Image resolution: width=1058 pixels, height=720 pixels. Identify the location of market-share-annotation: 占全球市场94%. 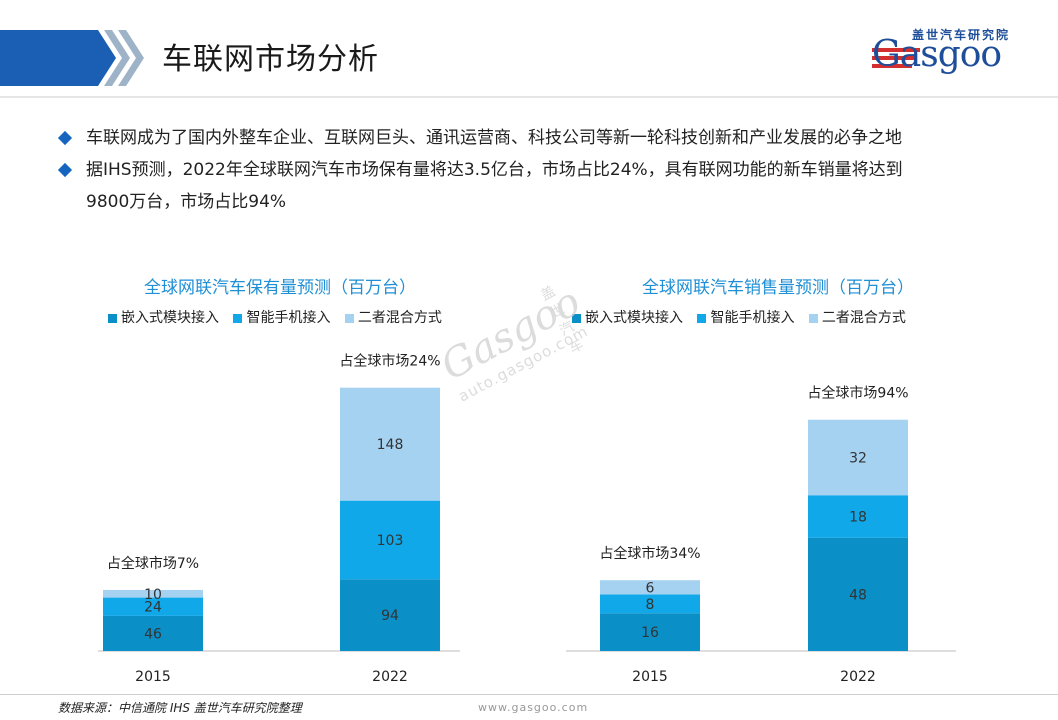
(857, 393).